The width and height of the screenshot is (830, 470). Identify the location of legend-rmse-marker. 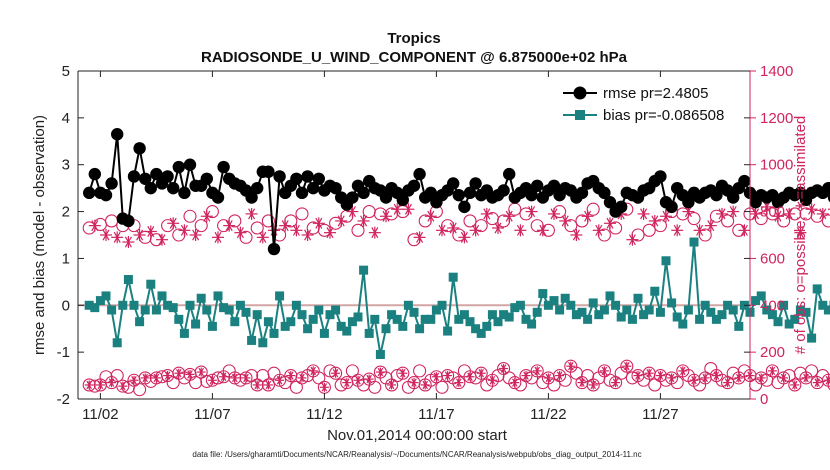
(580, 93).